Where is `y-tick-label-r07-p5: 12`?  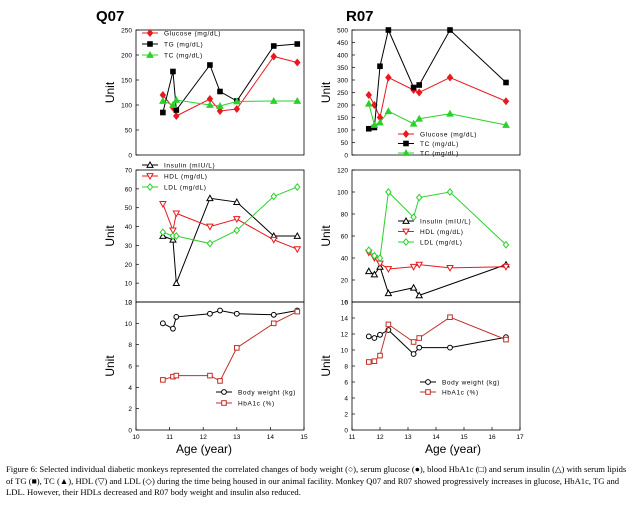 y-tick-label-r07-p5: 12 is located at coordinates (345, 335).